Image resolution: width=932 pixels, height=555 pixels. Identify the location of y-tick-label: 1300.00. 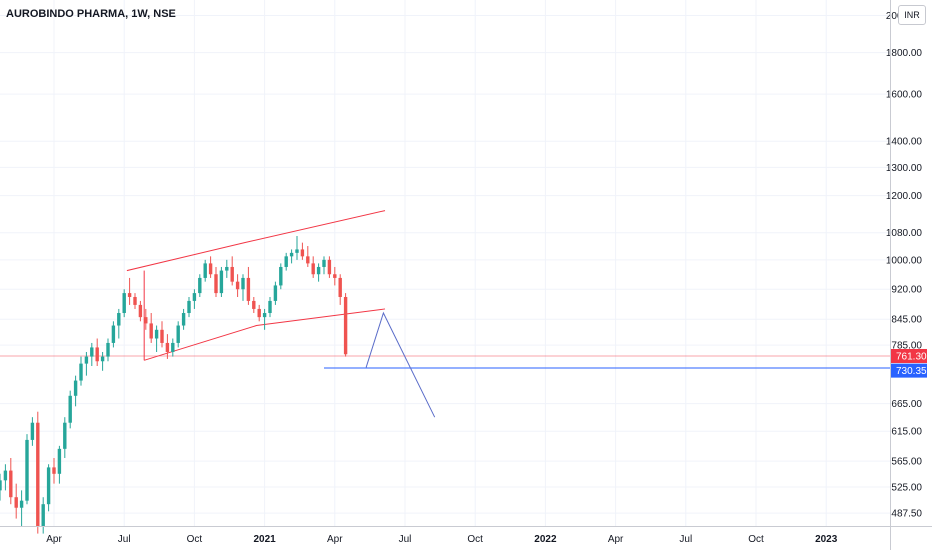
(904, 168).